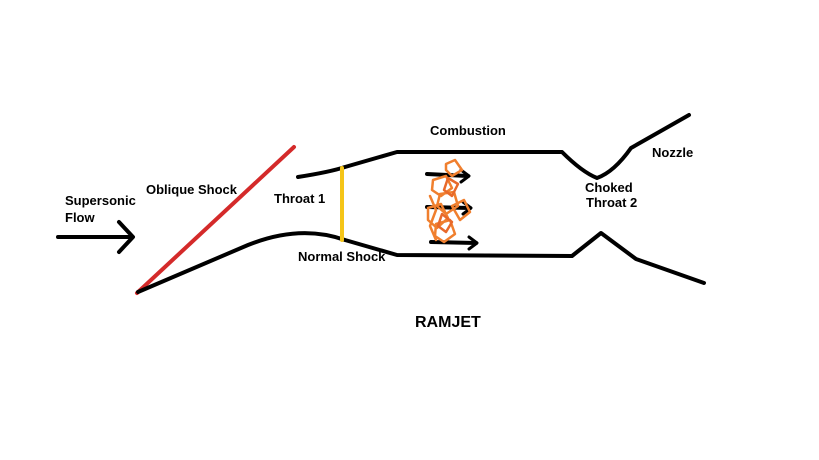  What do you see at coordinates (421, 262) in the screenshot?
I see `lower-wall` at bounding box center [421, 262].